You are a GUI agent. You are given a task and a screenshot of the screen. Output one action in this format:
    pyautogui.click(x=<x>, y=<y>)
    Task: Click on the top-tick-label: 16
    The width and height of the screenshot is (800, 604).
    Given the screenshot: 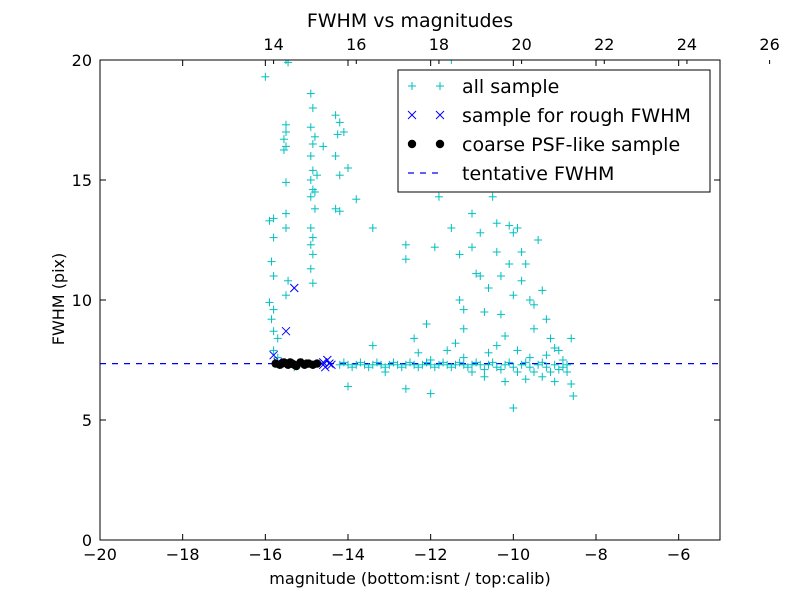 What is the action you would take?
    pyautogui.click(x=356, y=44)
    